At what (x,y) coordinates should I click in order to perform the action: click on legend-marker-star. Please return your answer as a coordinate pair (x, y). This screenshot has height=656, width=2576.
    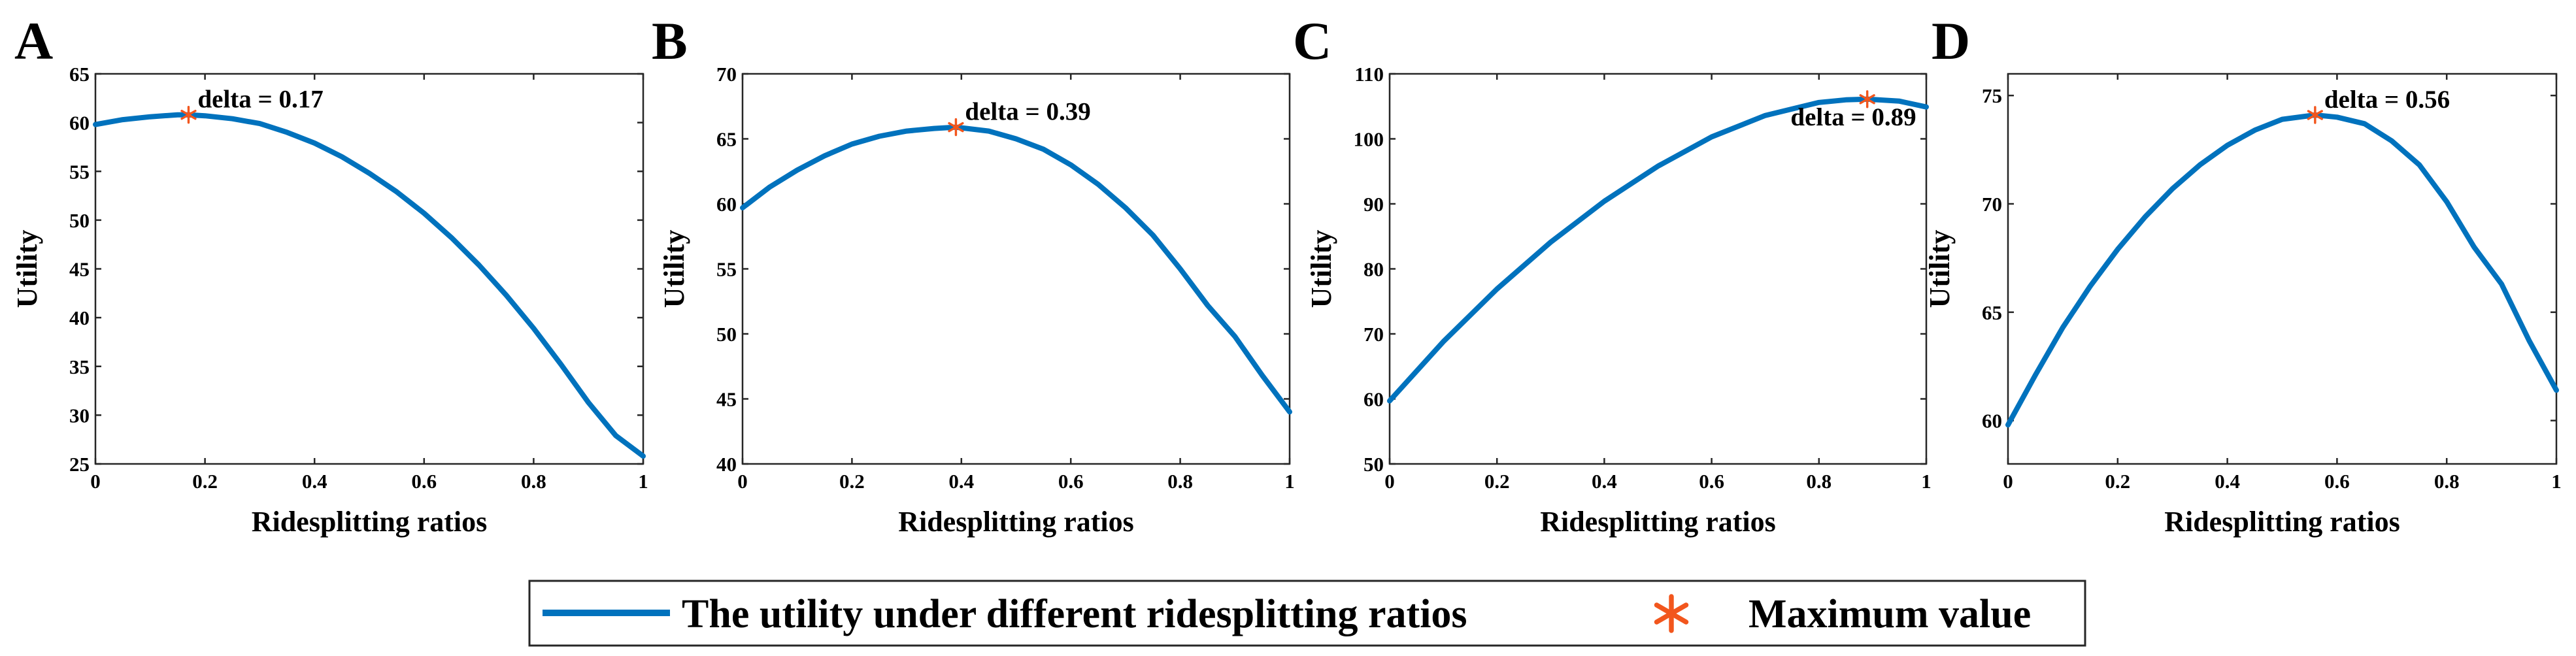
    Looking at the image, I should click on (1672, 613).